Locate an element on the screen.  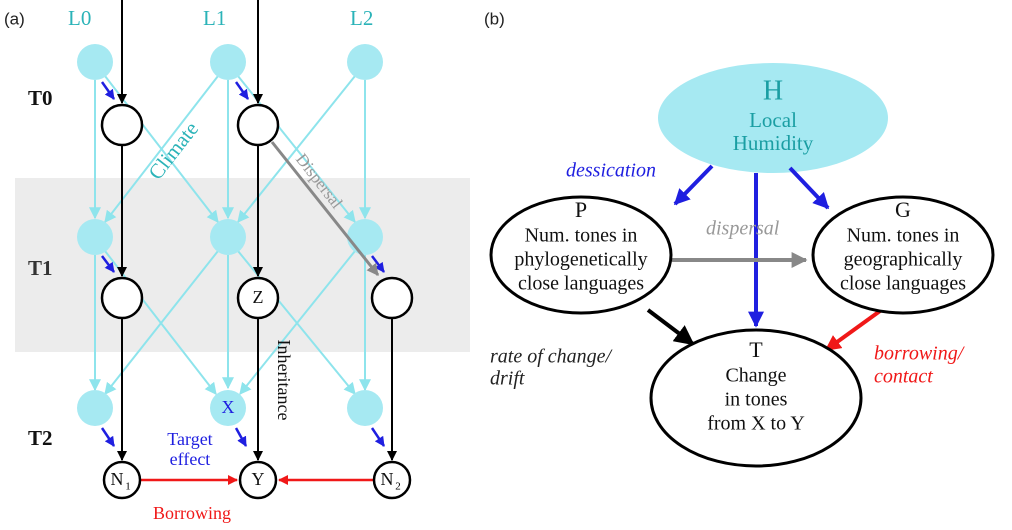
node-text: phylogenetically is located at coordinates (580, 260).